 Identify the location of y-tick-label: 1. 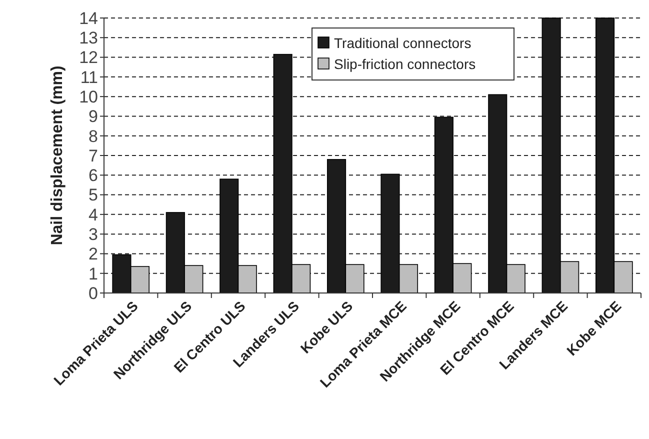
(93, 274).